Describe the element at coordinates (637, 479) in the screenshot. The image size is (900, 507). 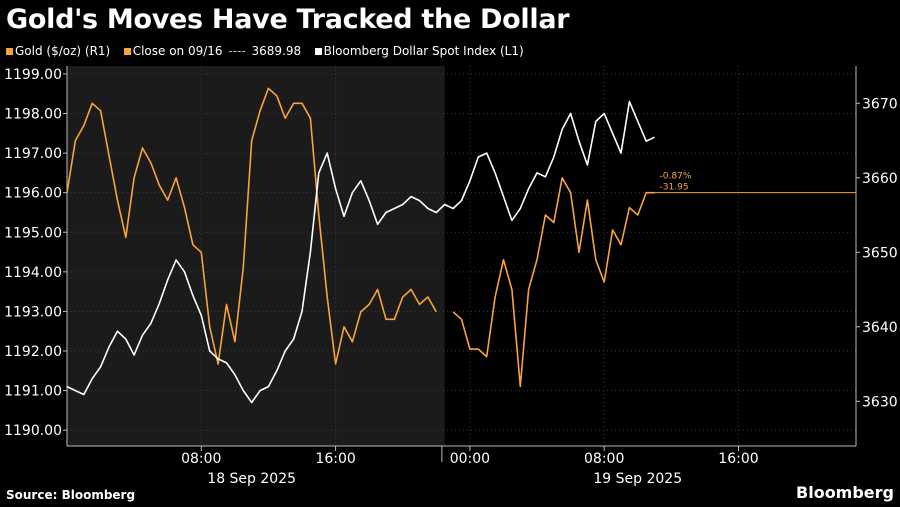
I see `date-label: 19 Sep 2025` at that location.